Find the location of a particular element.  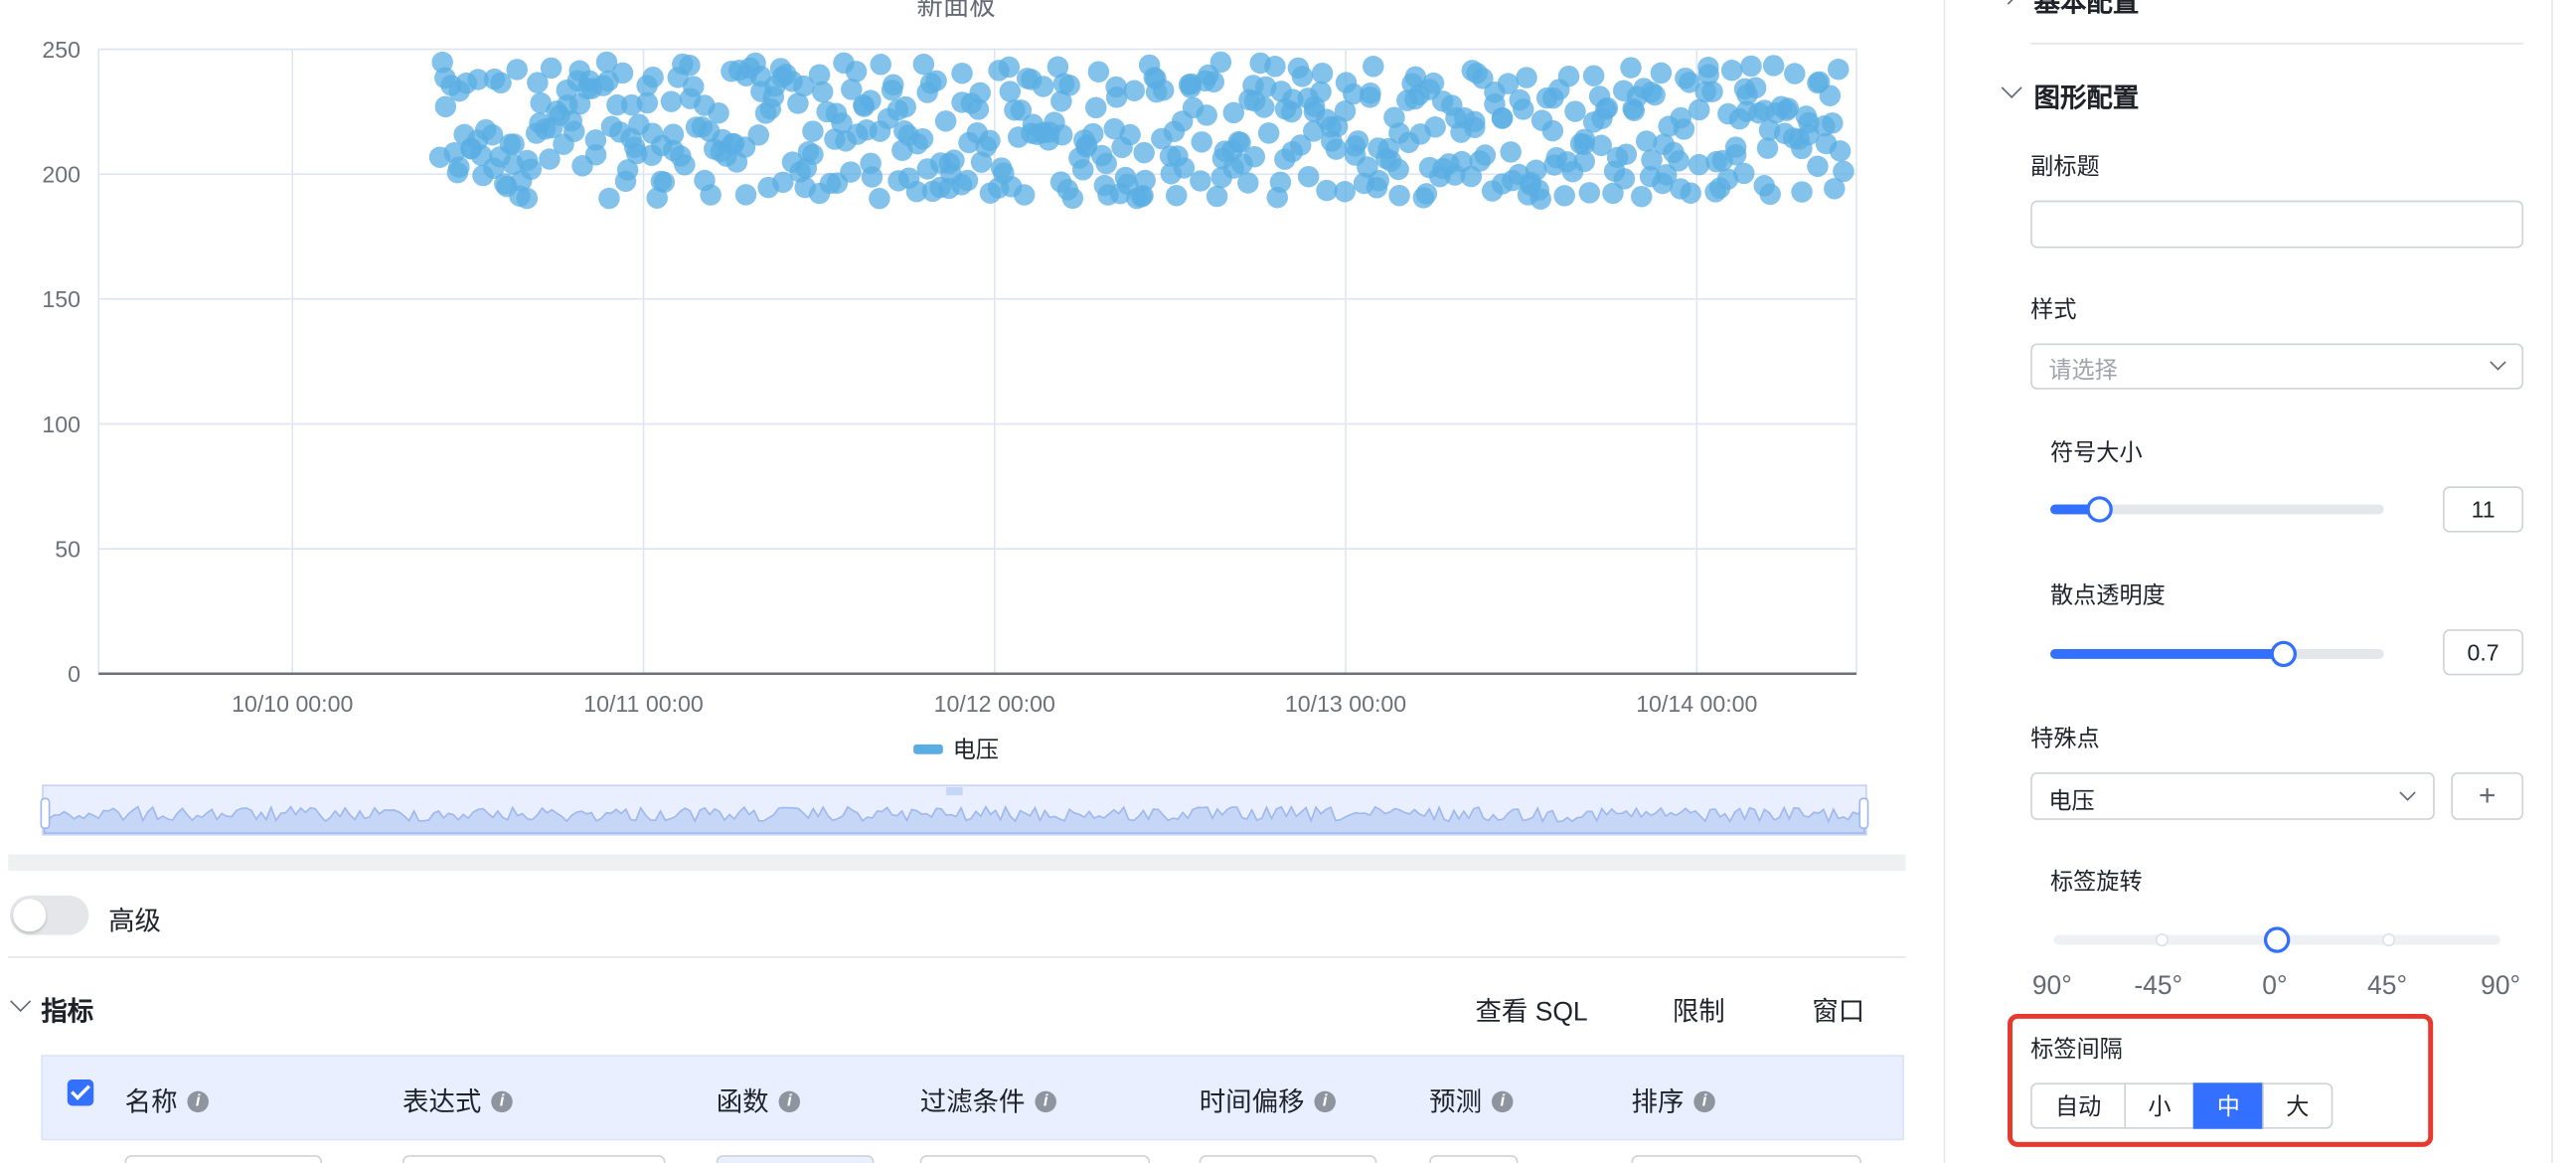

row-sort-input is located at coordinates (1746, 1159).